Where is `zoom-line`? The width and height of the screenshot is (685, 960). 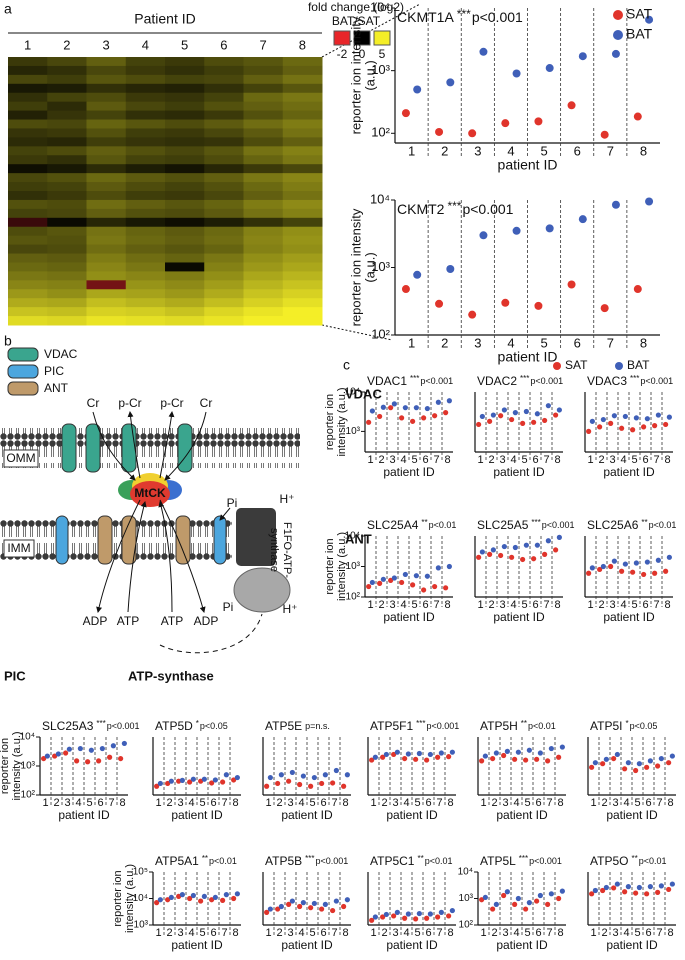
zoom-line is located at coordinates (371, 30).